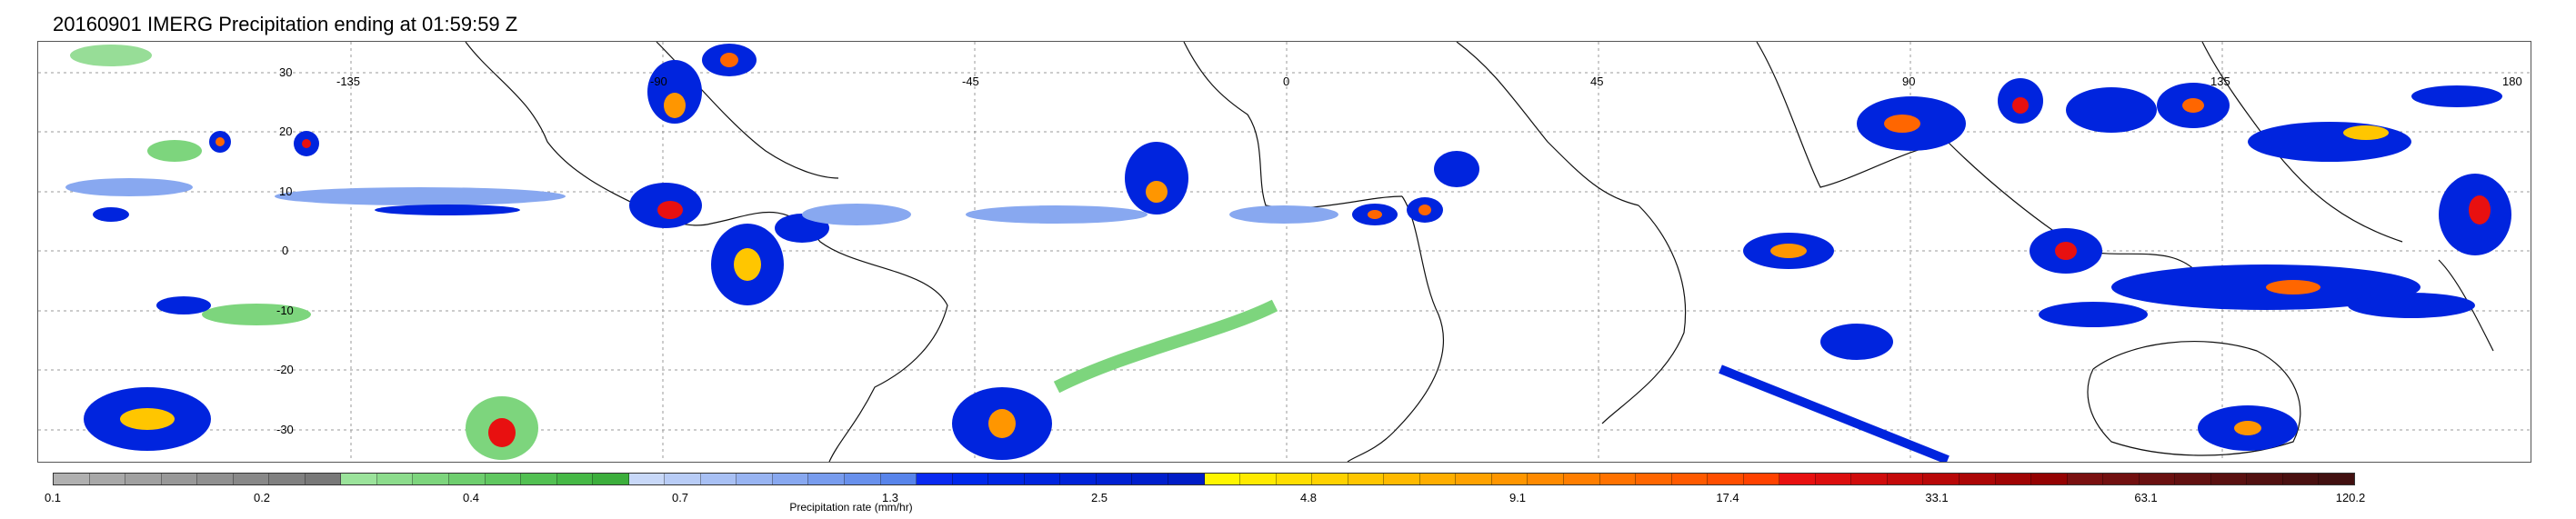 The image size is (2576, 519). I want to click on lat-label-10n: 10, so click(286, 191).